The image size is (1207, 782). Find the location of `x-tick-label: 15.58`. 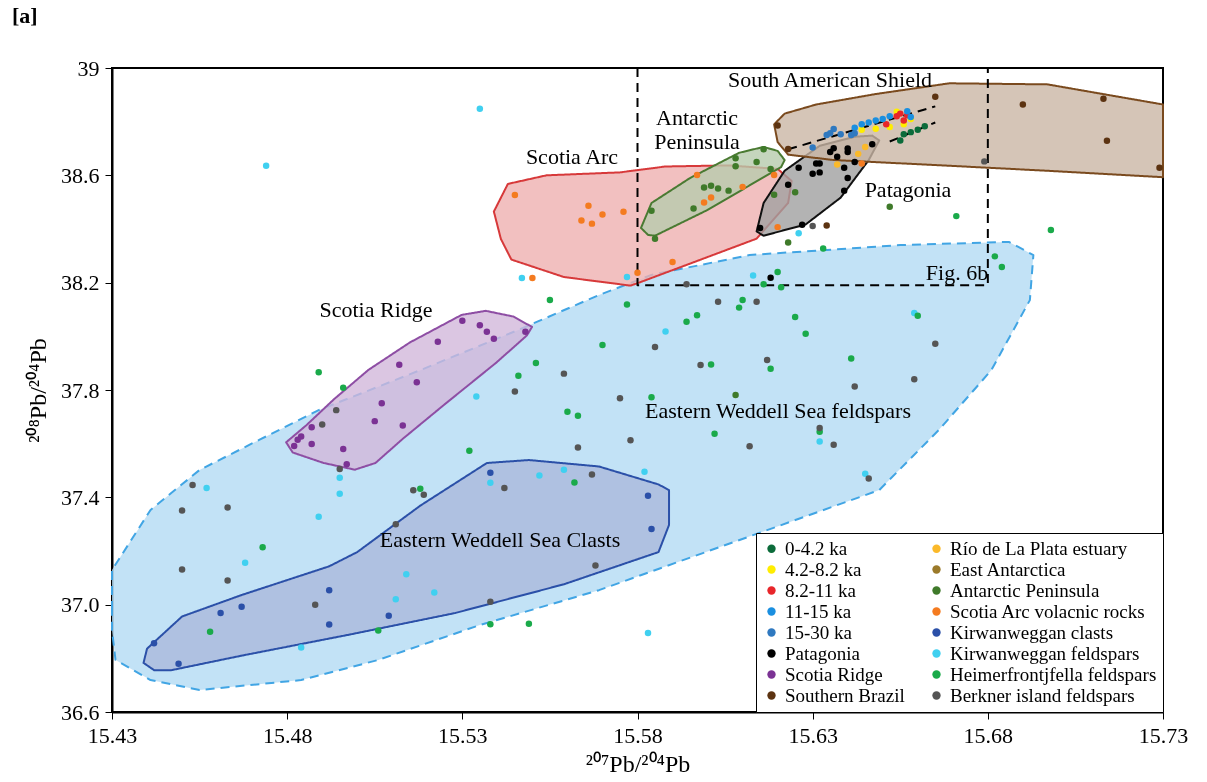

x-tick-label: 15.58 is located at coordinates (638, 735).